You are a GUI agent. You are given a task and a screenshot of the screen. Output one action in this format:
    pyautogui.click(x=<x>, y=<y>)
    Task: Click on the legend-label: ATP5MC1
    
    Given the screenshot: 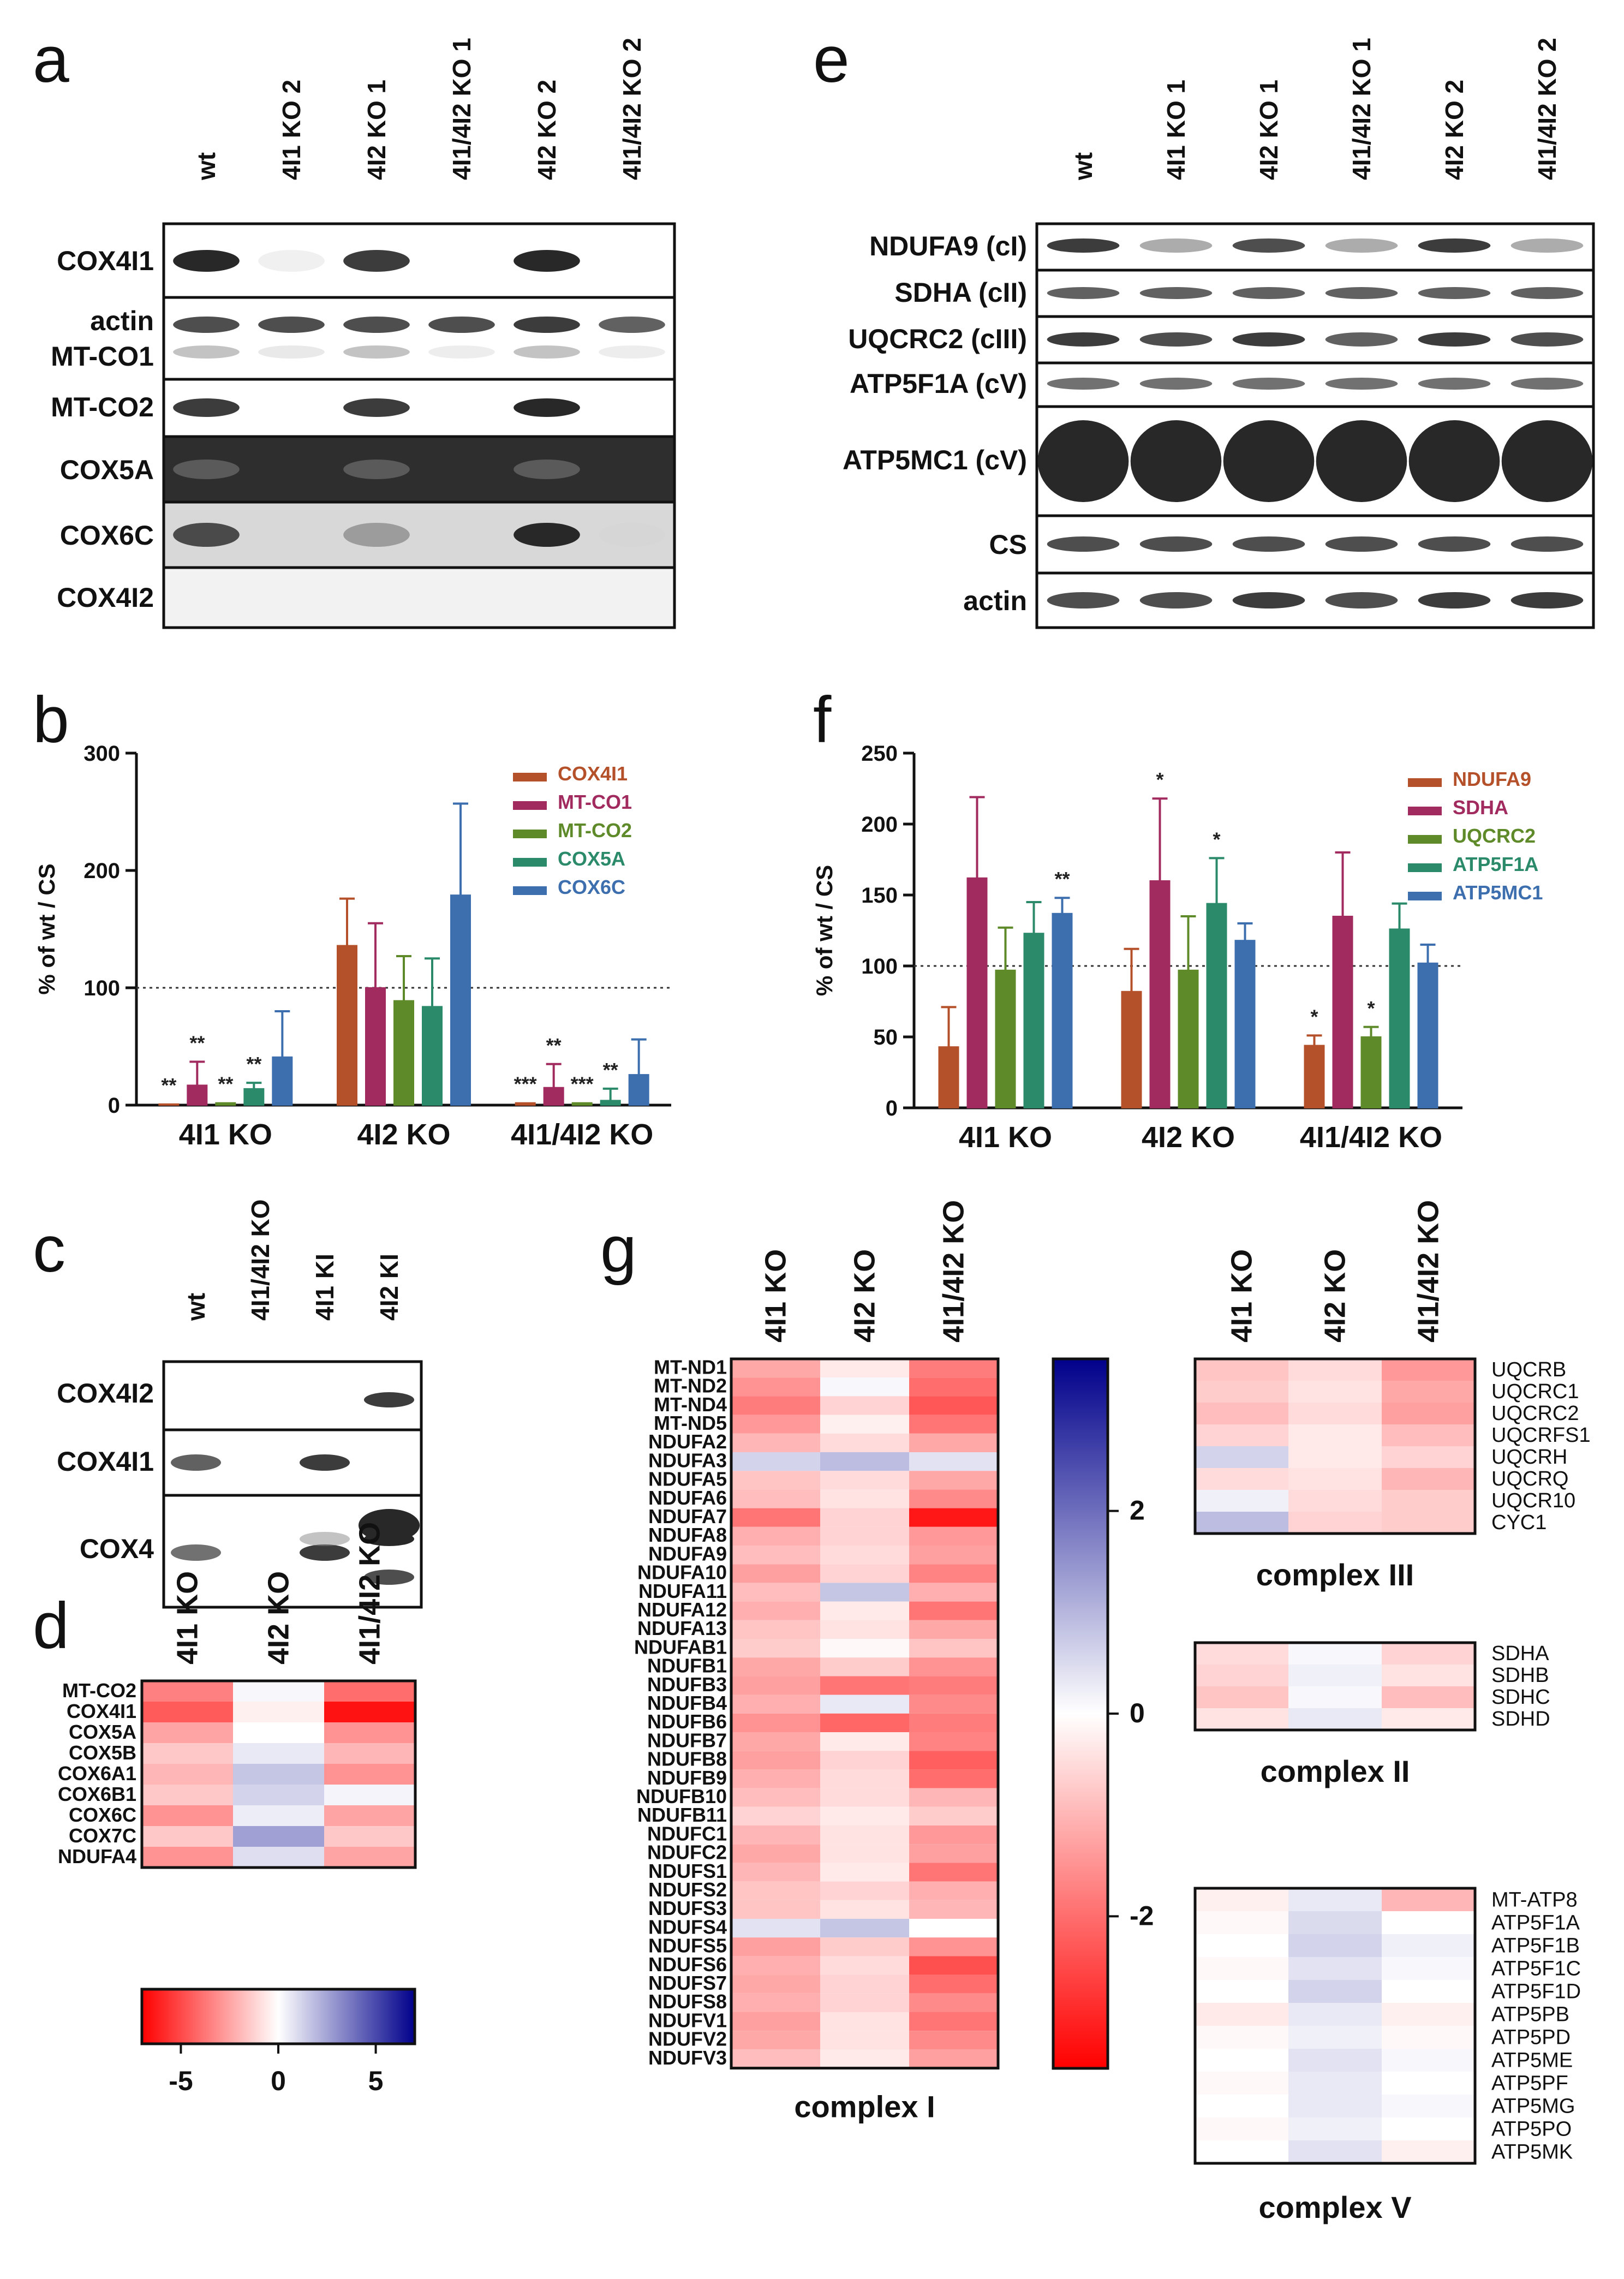 What is the action you would take?
    pyautogui.click(x=1498, y=892)
    